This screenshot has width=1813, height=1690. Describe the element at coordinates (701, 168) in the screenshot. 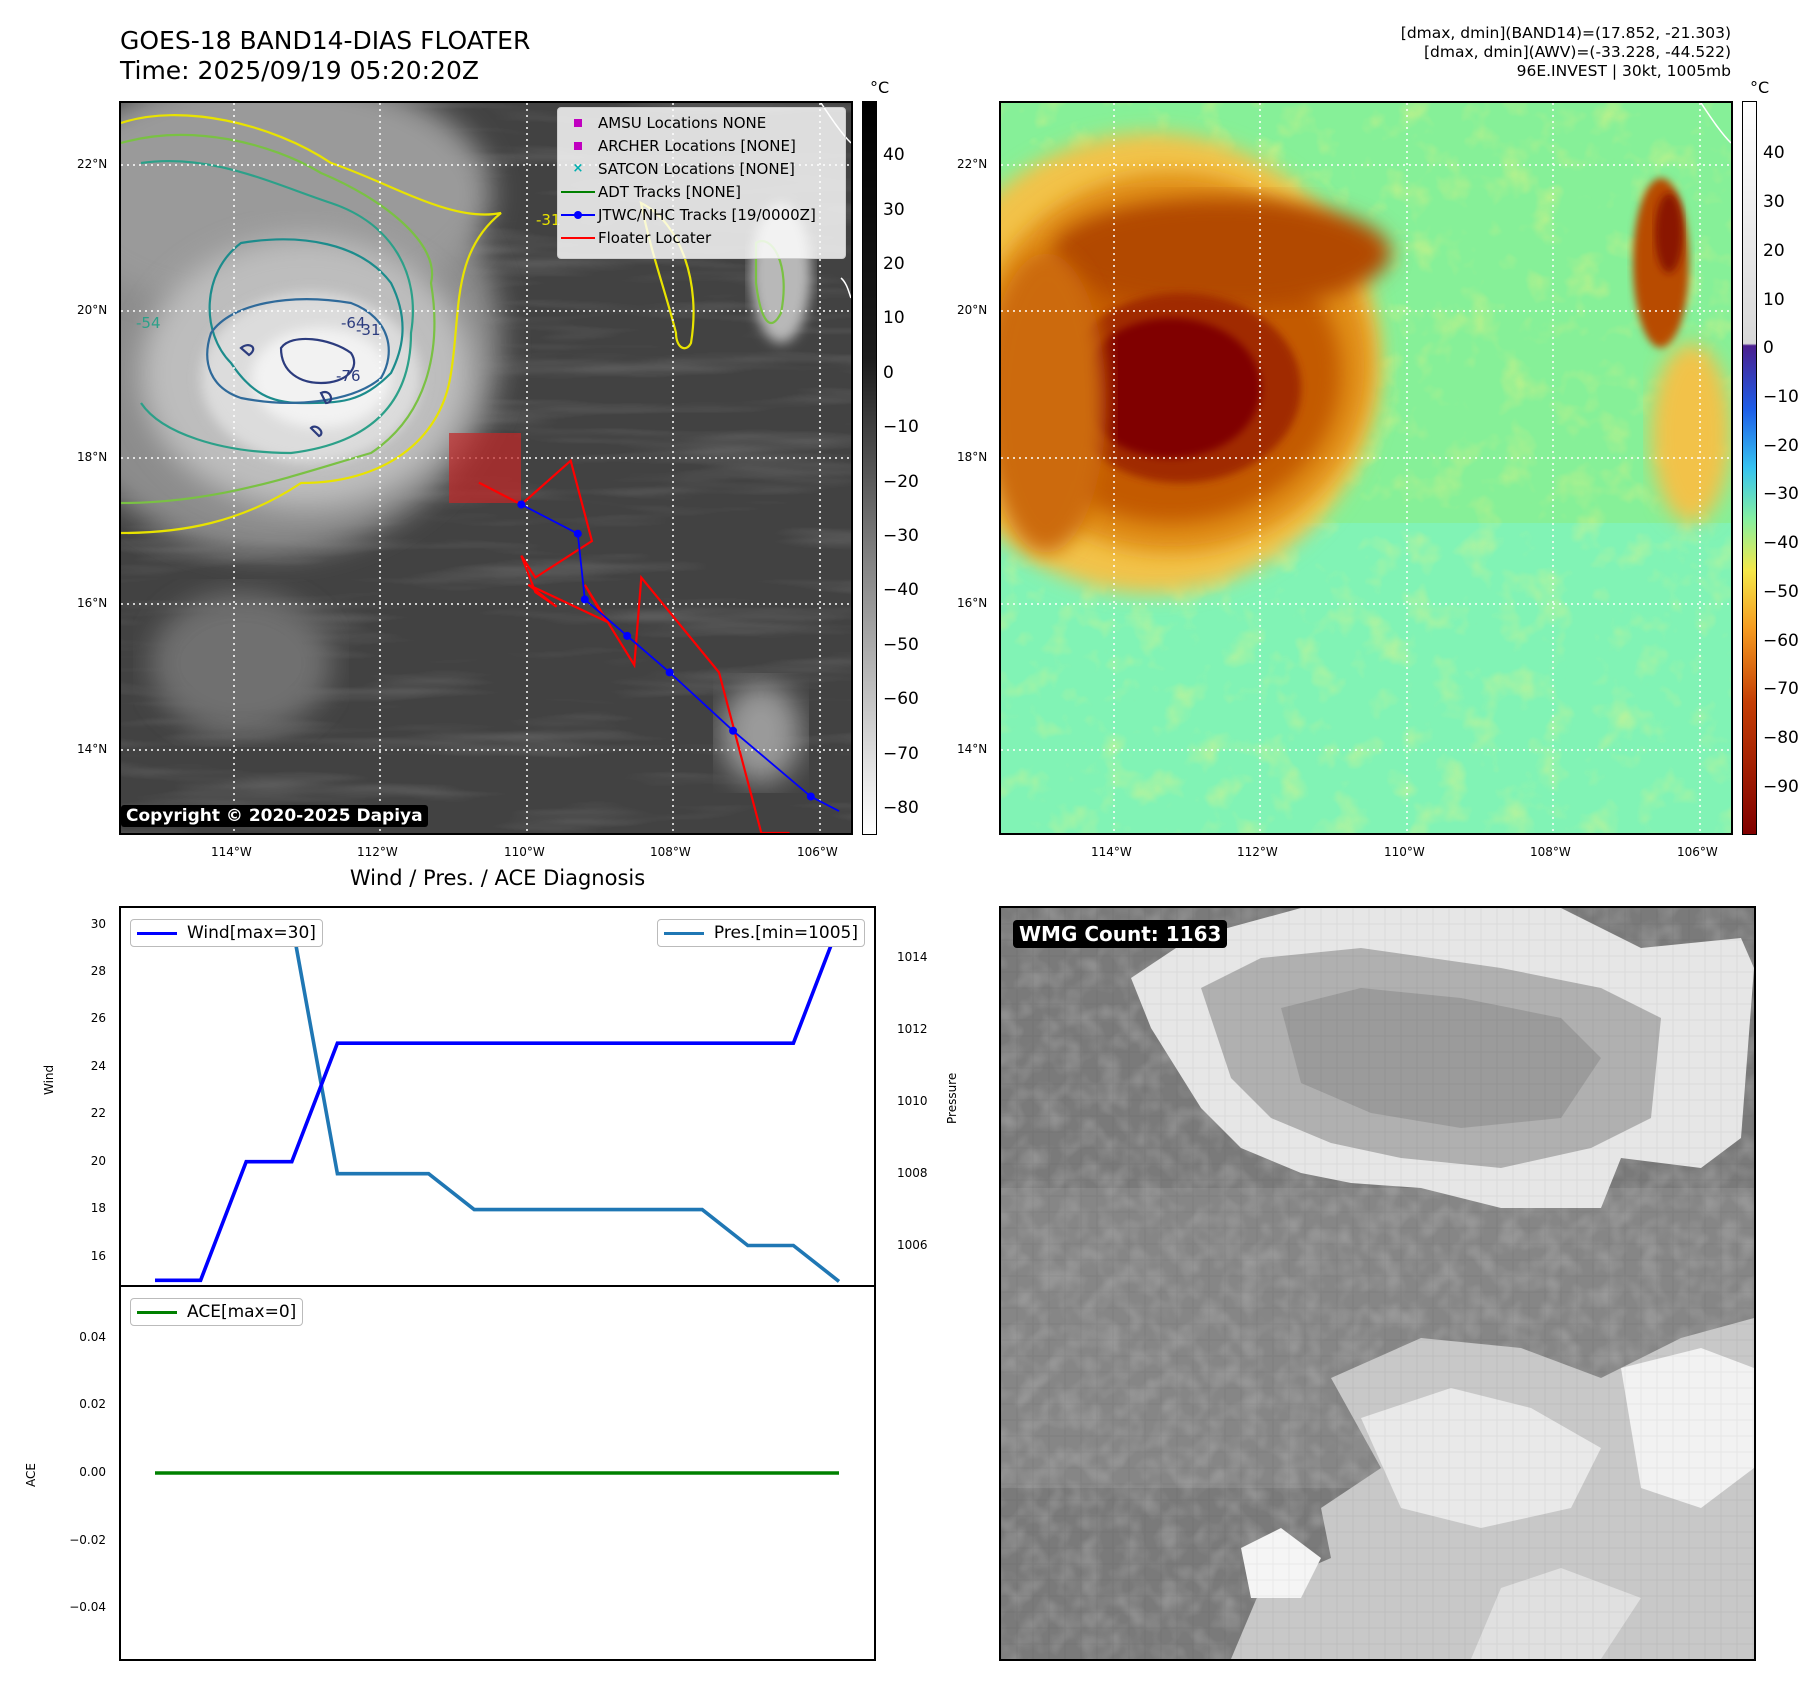

I see `ir-legend-row: × SATCON Locations [NONE]` at that location.